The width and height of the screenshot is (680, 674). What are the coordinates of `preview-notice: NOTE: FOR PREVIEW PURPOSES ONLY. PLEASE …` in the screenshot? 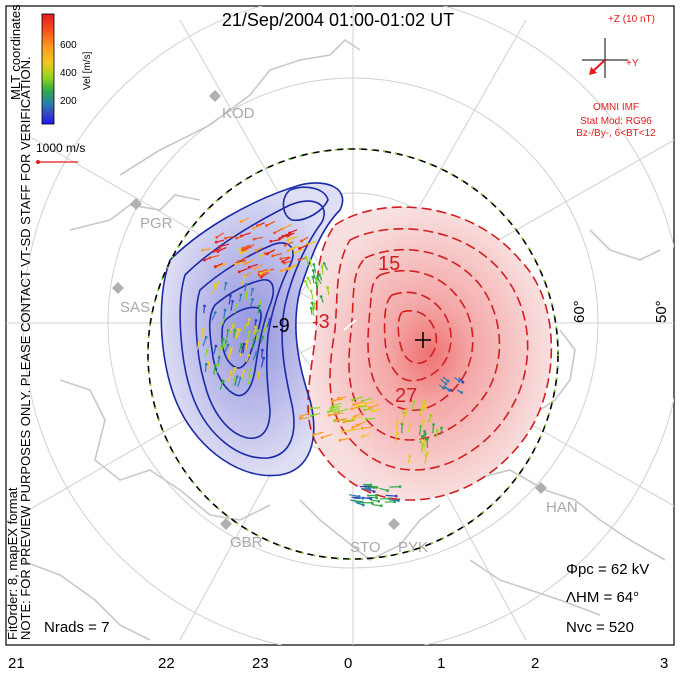 It's located at (25, 348).